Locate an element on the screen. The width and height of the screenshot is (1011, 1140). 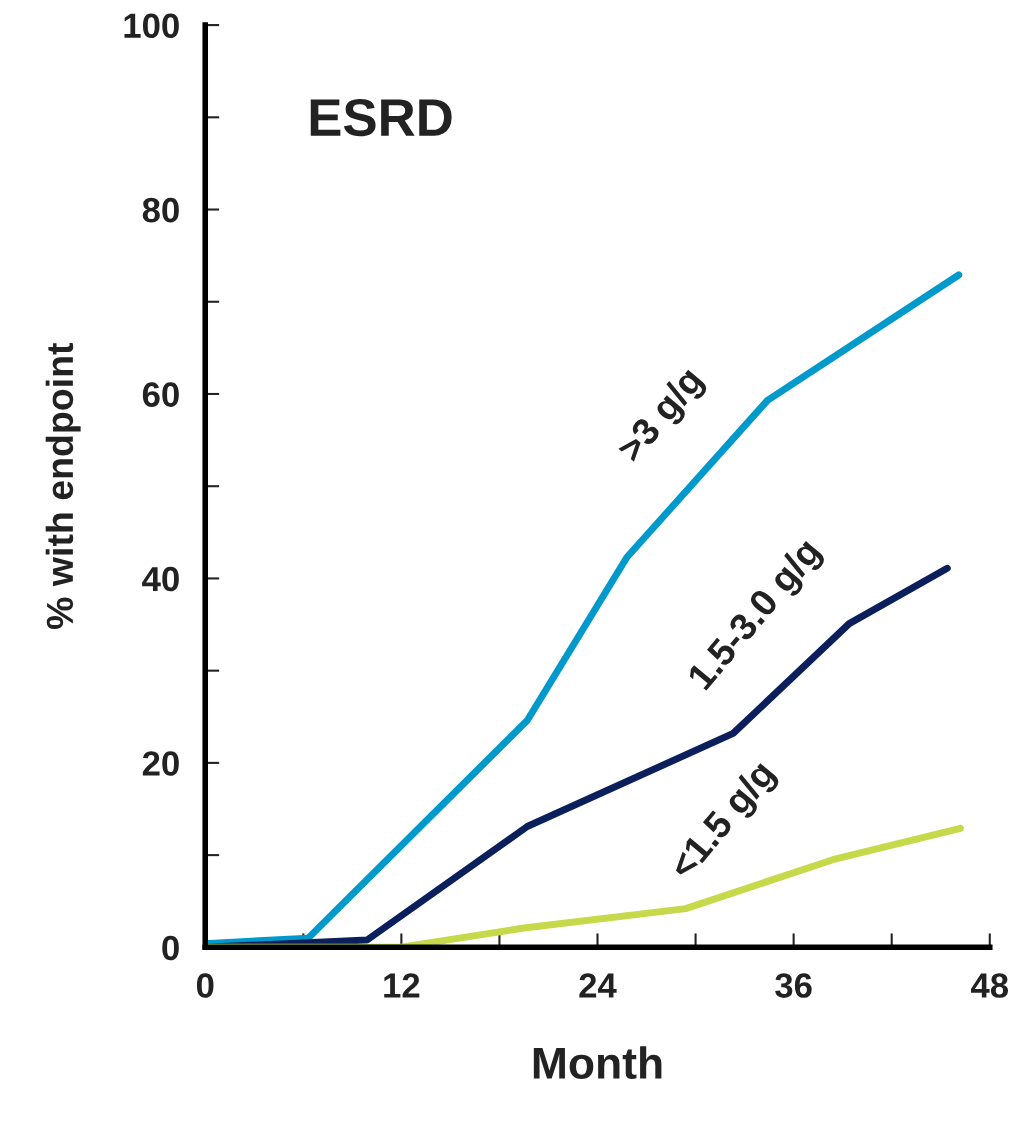
x-tick-label: 12 is located at coordinates (402, 985).